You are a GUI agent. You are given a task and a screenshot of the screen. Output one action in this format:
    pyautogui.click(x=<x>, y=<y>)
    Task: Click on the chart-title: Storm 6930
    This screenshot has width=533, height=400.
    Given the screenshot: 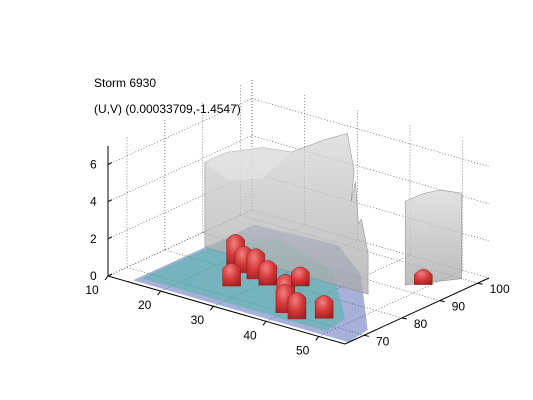 What is the action you would take?
    pyautogui.click(x=125, y=83)
    